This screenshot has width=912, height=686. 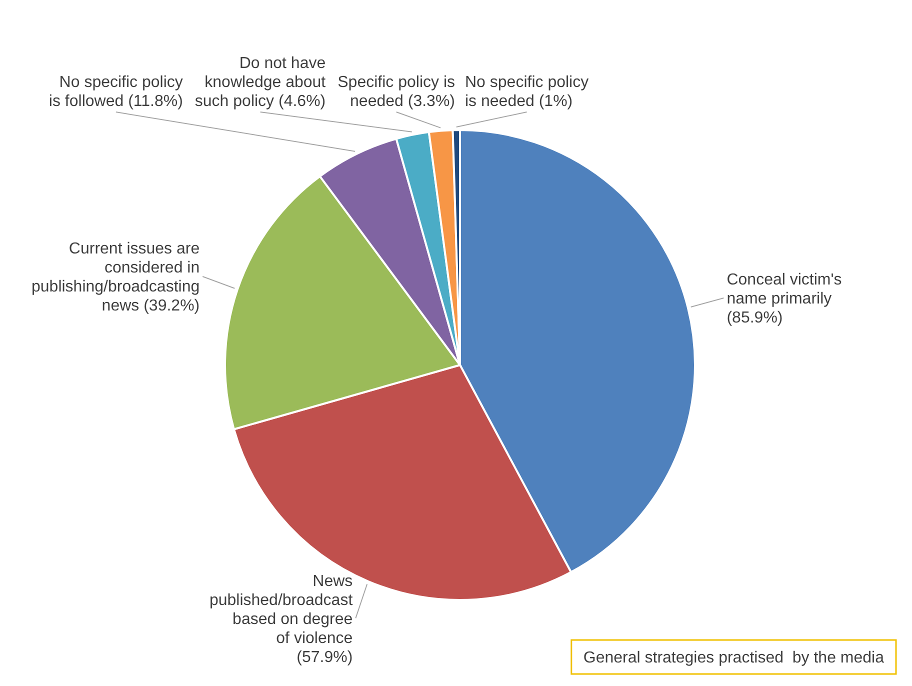 What do you see at coordinates (324, 657) in the screenshot?
I see `data-label: (57.9%)` at bounding box center [324, 657].